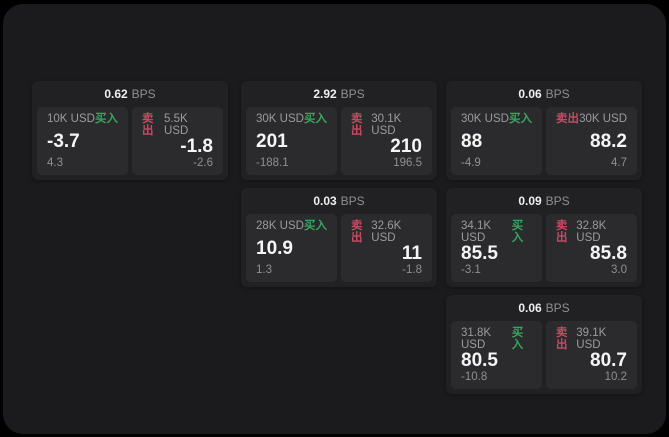 Image resolution: width=669 pixels, height=437 pixels. What do you see at coordinates (82, 141) in the screenshot?
I see `buy-tile: 10K USD 买入 -3.7 4.3` at bounding box center [82, 141].